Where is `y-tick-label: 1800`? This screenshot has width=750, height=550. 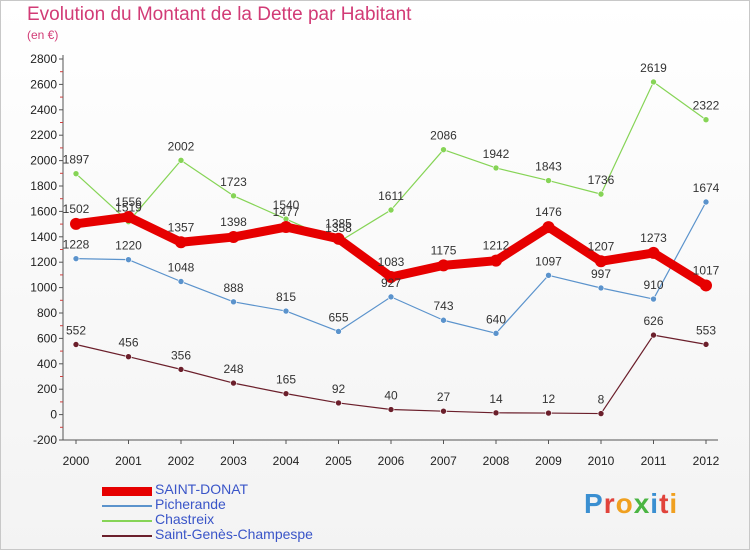 y-tick-label: 1800 is located at coordinates (43, 186).